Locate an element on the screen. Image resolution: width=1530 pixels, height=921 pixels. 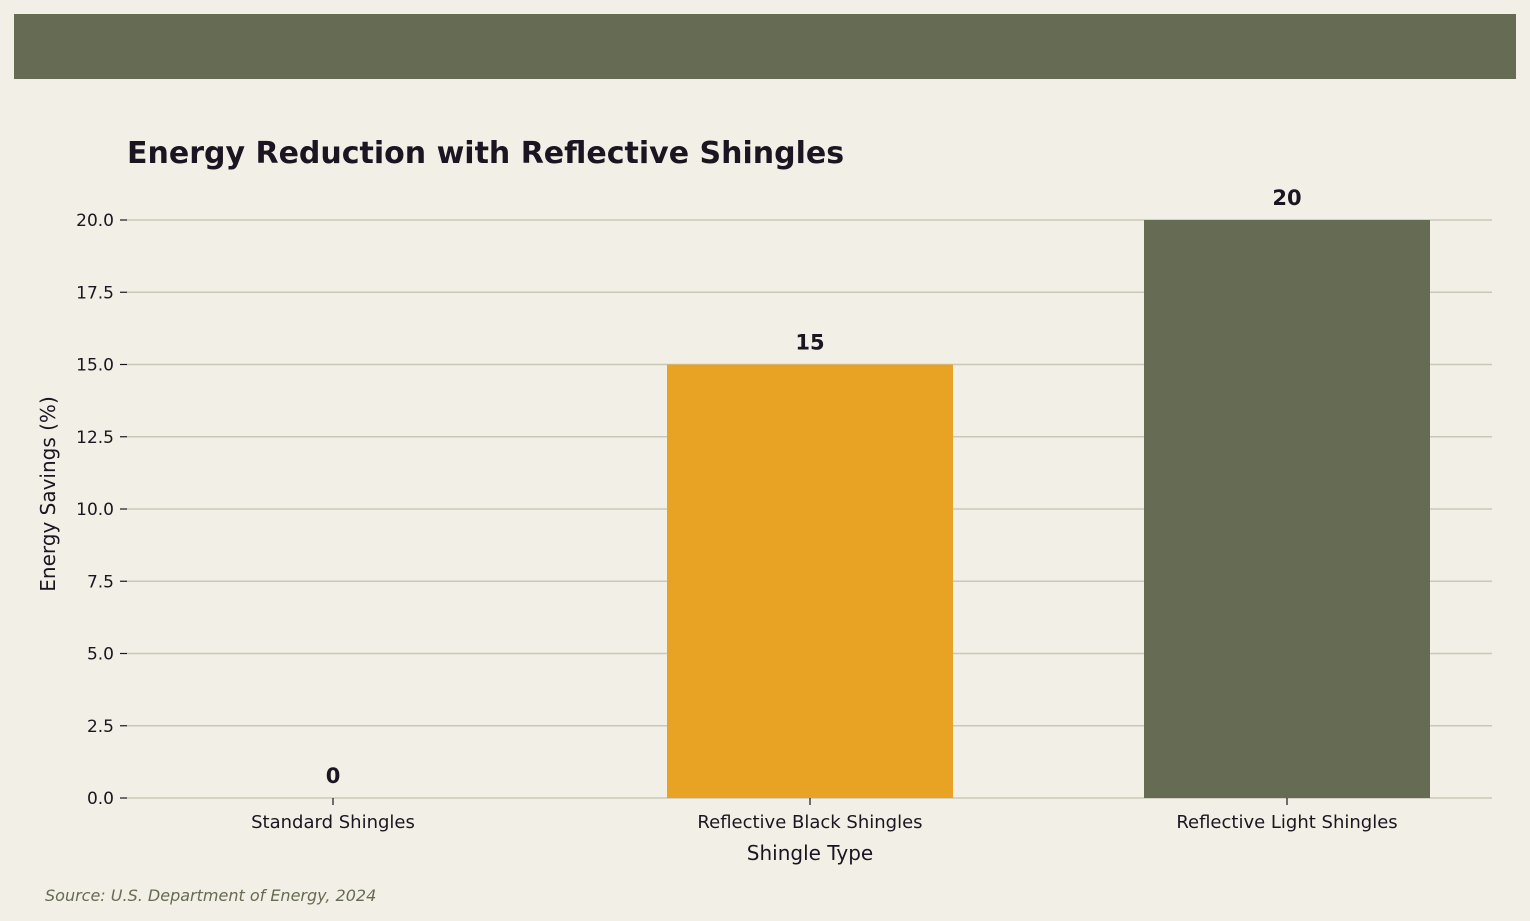
y-axis-ticks: 0.0 2.5 5.0 7.5 10.0 12.5 15.0 17.5 20.0 is located at coordinates (101, 510).